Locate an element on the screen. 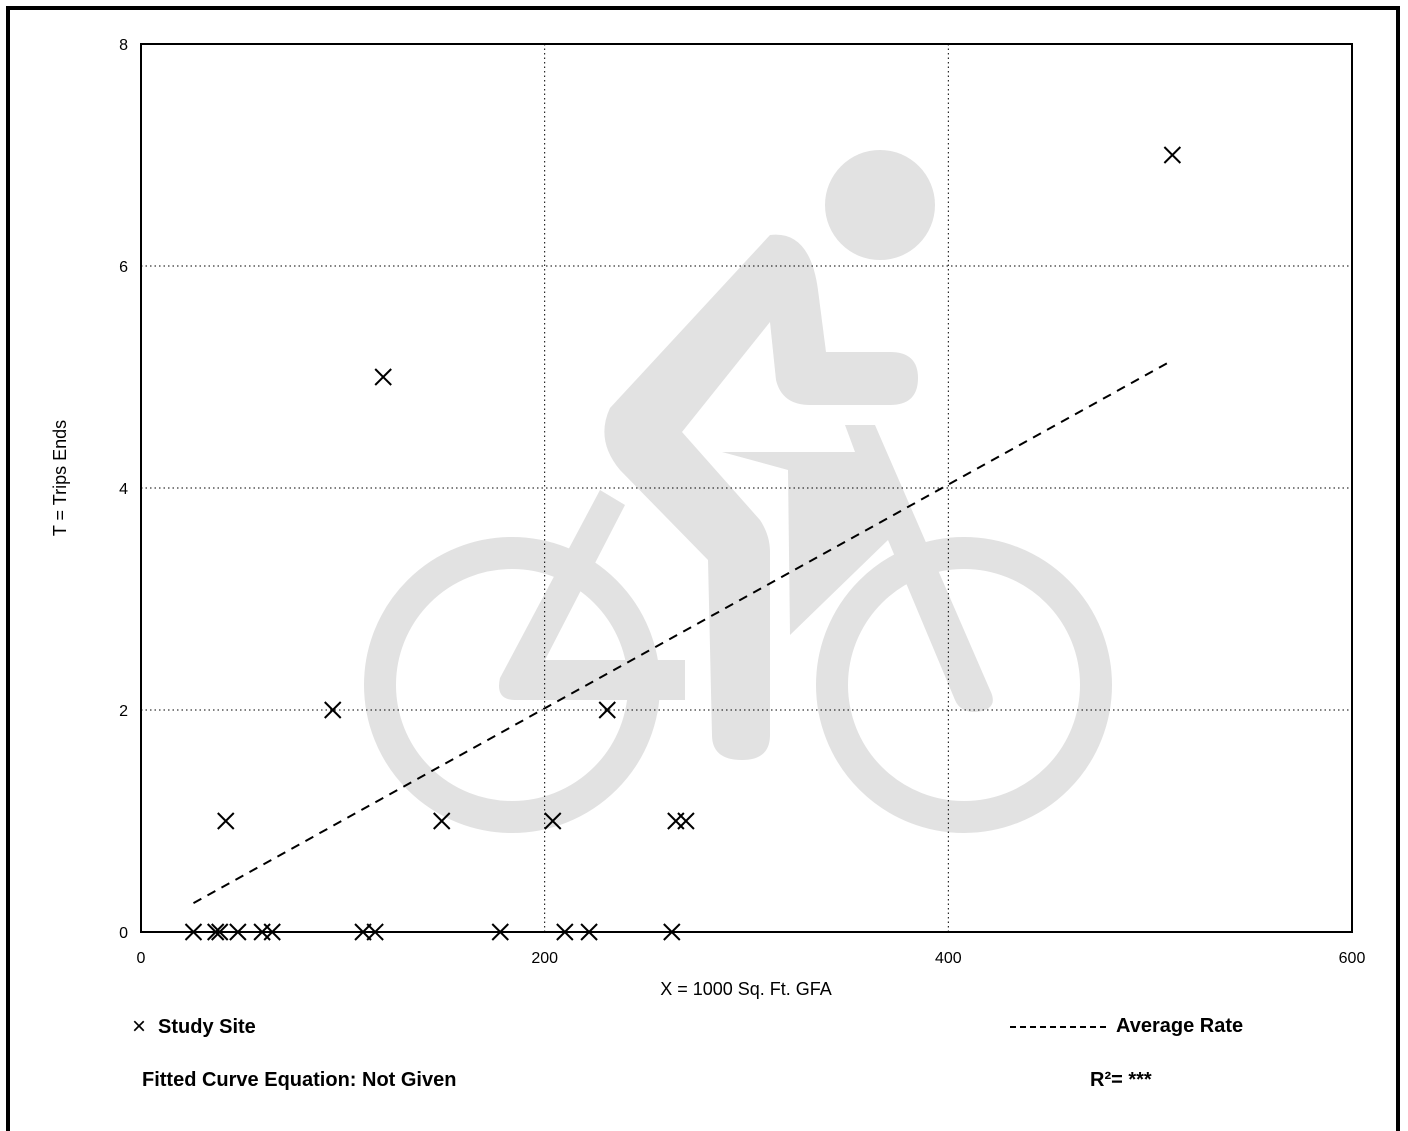 The image size is (1408, 1131). legend-average-rate: Average Rate is located at coordinates (1126, 1026).